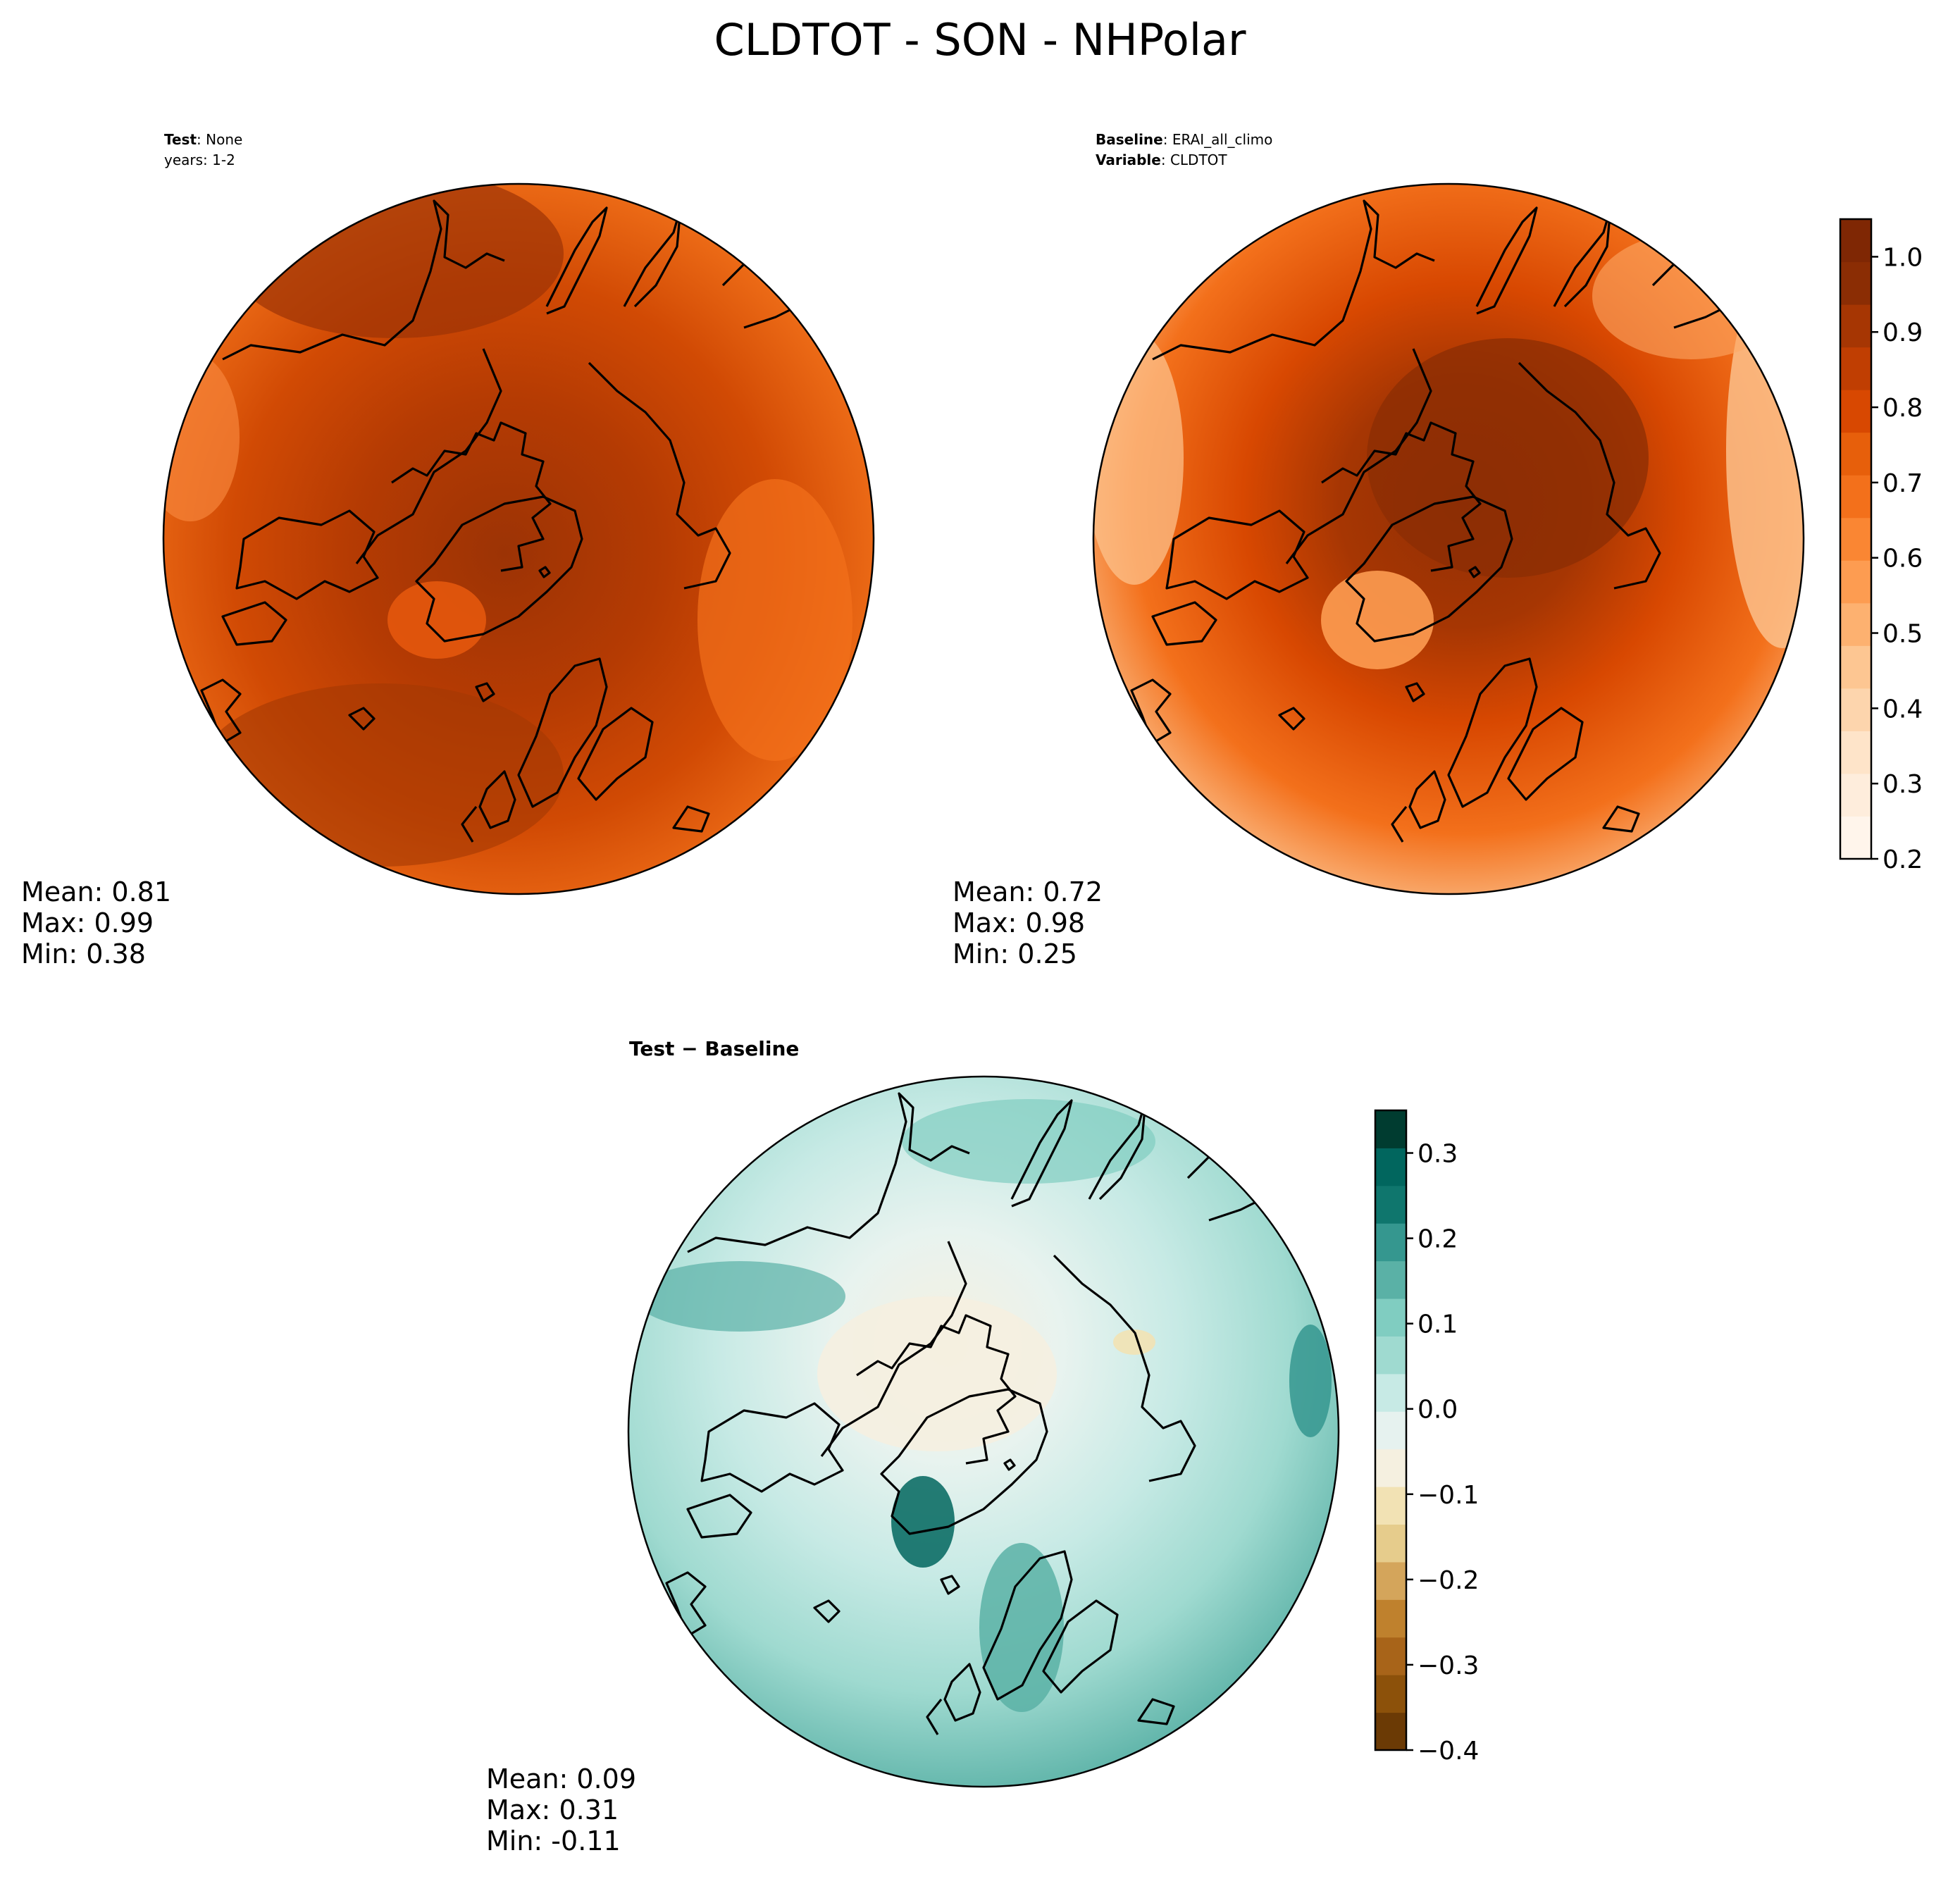 The image size is (1960, 1879). Describe the element at coordinates (203, 139) in the screenshot. I see `test-header-line-1: Test: None` at that location.